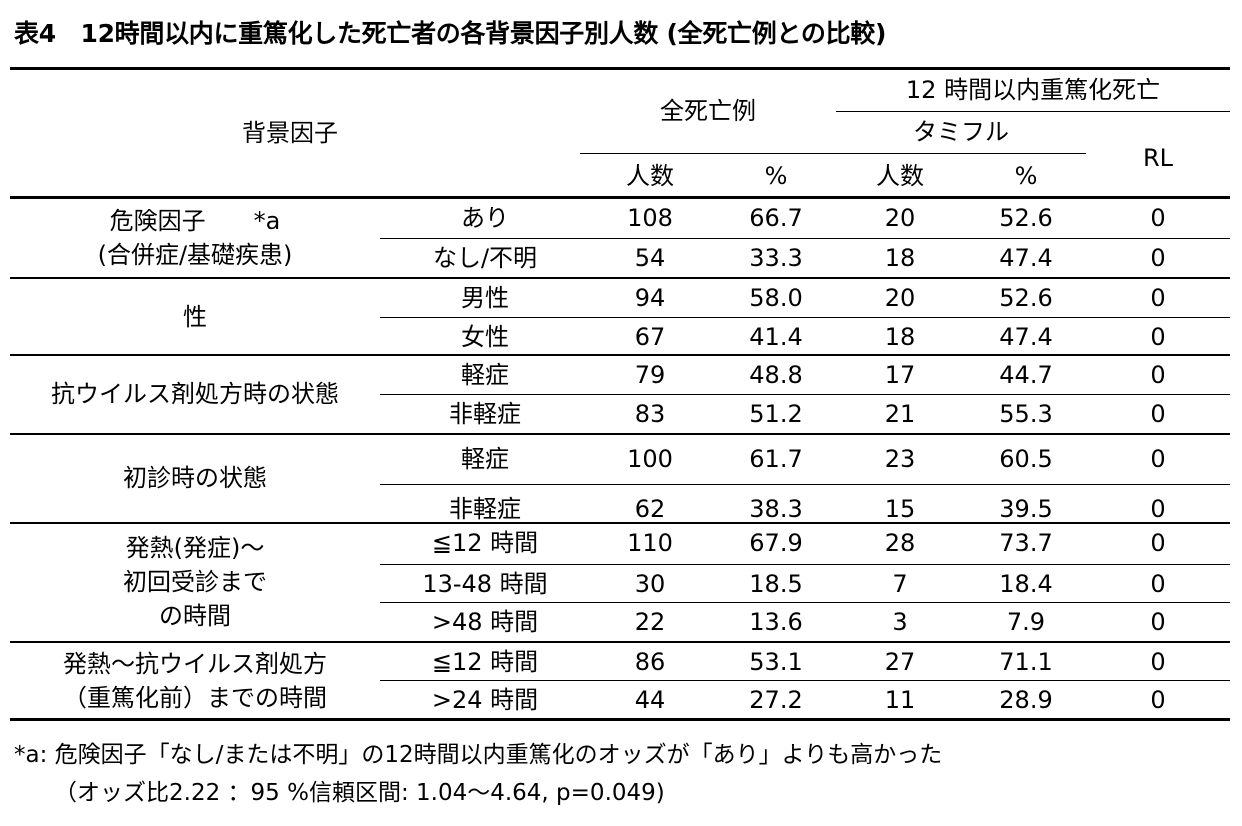 This screenshot has height=826, width=1242. I want to click on factor-line: 発熱(発症)～, so click(195, 548).